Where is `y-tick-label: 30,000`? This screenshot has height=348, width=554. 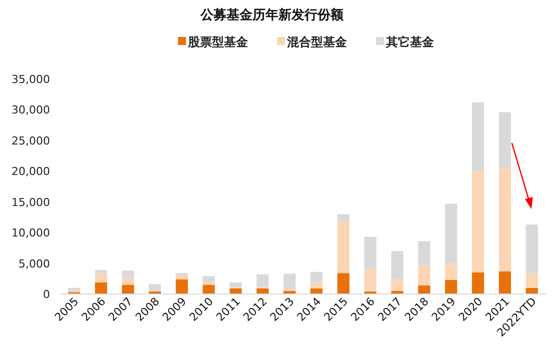 y-tick-label: 30,000 is located at coordinates (31, 110).